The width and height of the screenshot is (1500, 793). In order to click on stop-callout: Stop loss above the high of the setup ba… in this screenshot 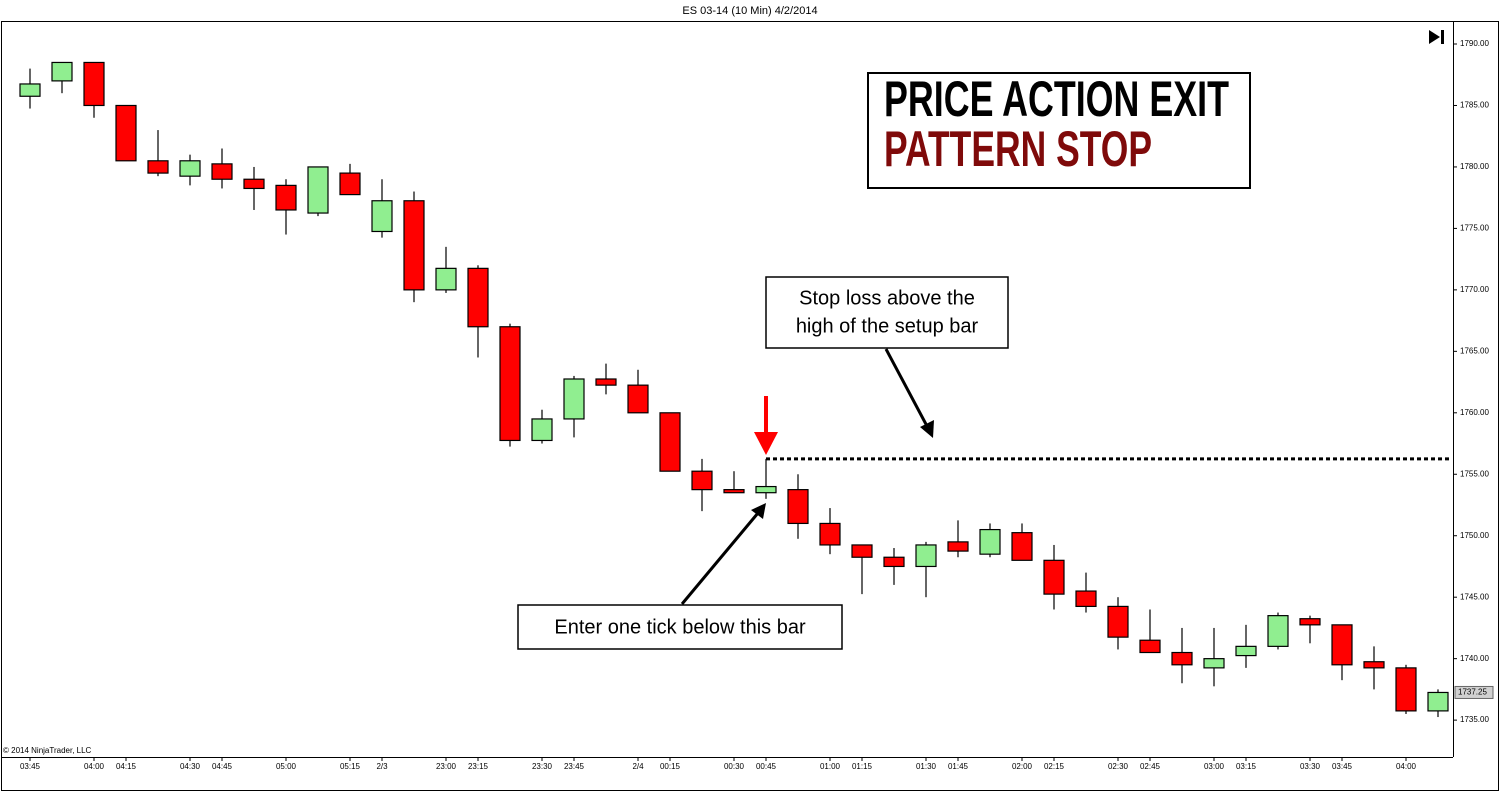, I will do `click(887, 357)`.